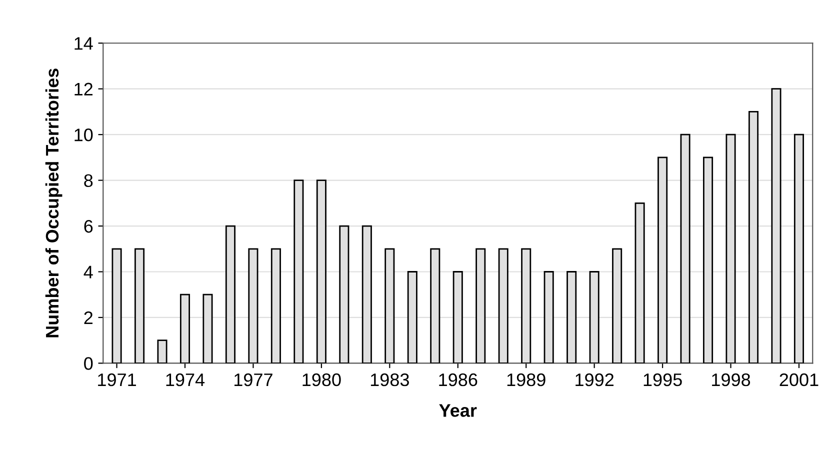 The height and width of the screenshot is (454, 825). Describe the element at coordinates (389, 379) in the screenshot. I see `x-tick-label: 1983` at that location.